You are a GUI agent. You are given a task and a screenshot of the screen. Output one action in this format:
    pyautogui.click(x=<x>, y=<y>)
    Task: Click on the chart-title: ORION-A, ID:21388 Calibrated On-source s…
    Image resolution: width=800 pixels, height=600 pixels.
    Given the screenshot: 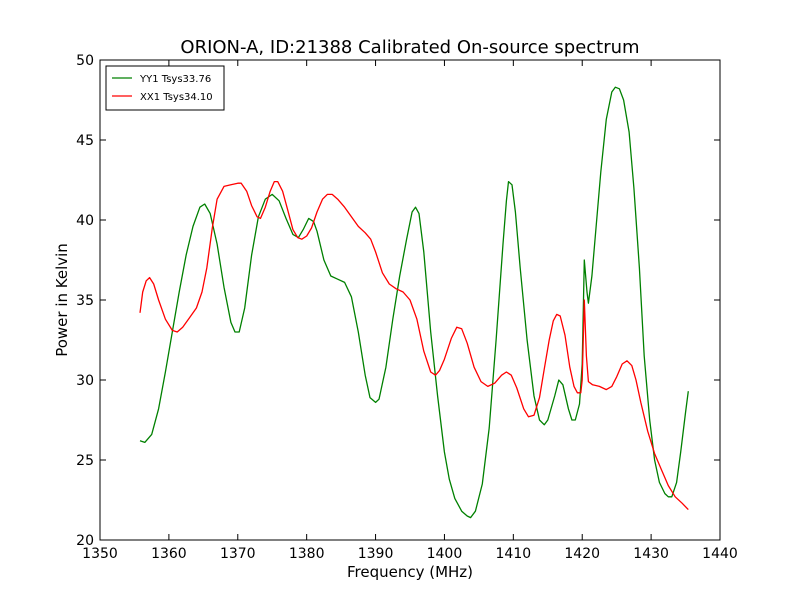 What is the action you would take?
    pyautogui.click(x=409, y=47)
    